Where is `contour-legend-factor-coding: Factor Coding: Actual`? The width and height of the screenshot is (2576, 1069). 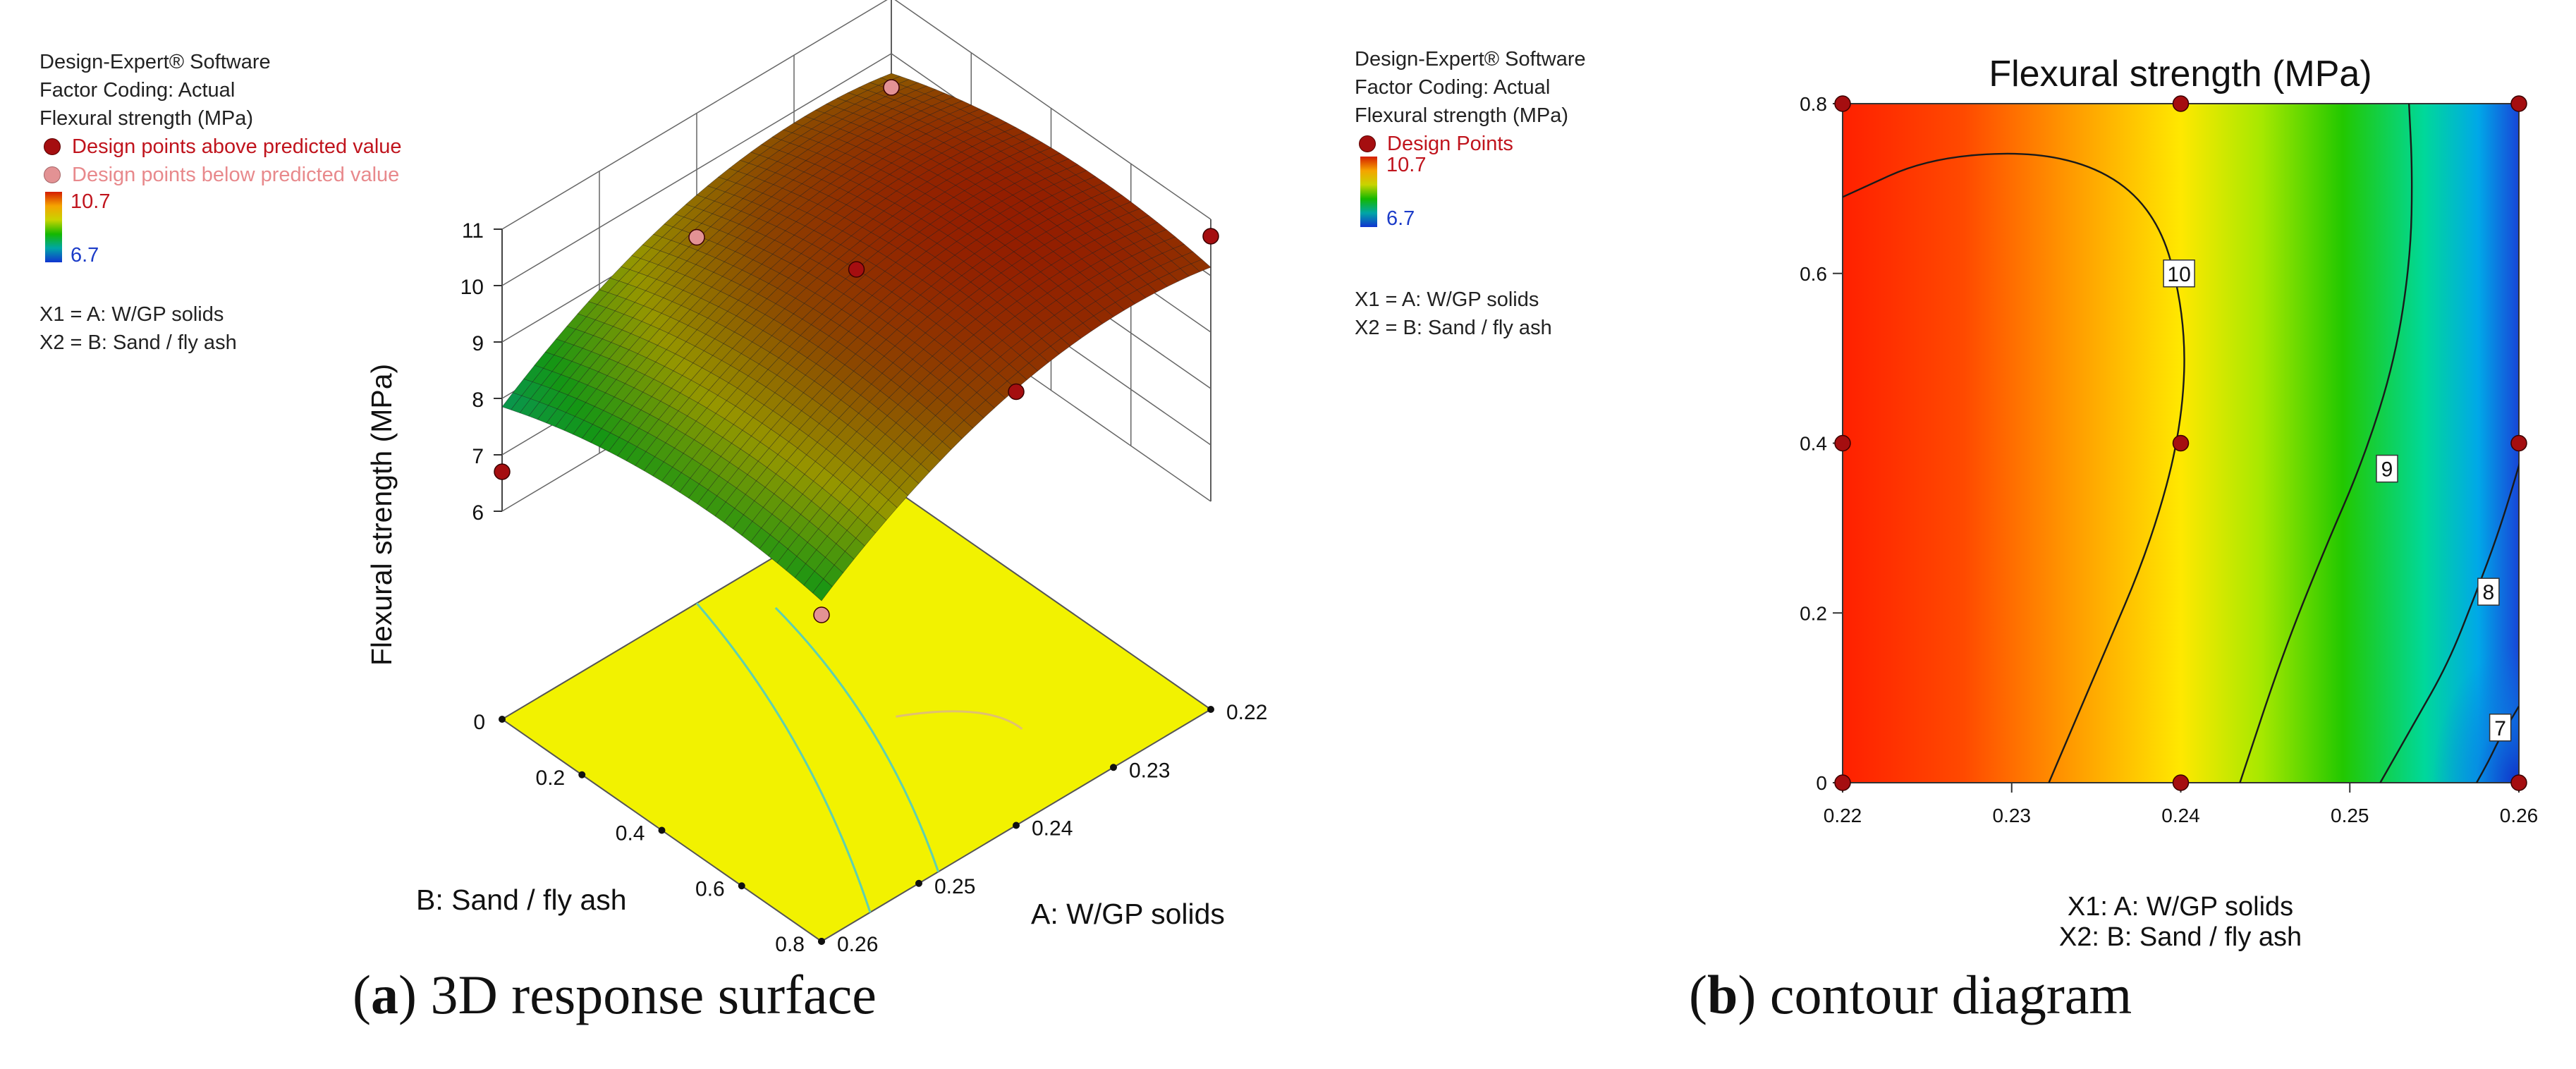 contour-legend-factor-coding: Factor Coding: Actual is located at coordinates (1453, 87).